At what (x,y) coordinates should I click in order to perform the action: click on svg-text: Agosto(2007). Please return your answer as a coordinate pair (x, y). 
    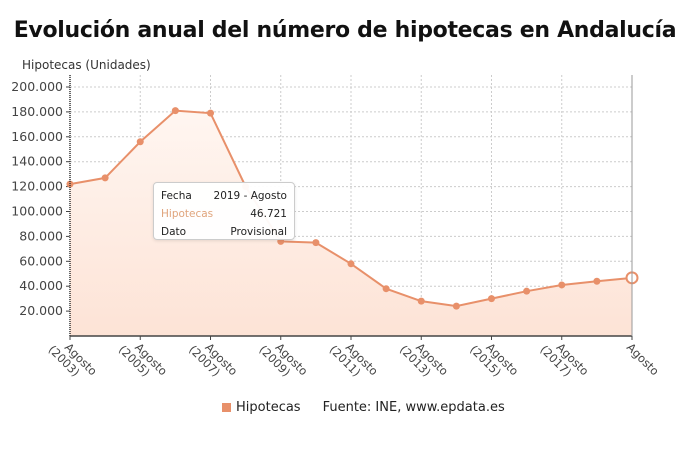
    Looking at the image, I should click on (213, 360).